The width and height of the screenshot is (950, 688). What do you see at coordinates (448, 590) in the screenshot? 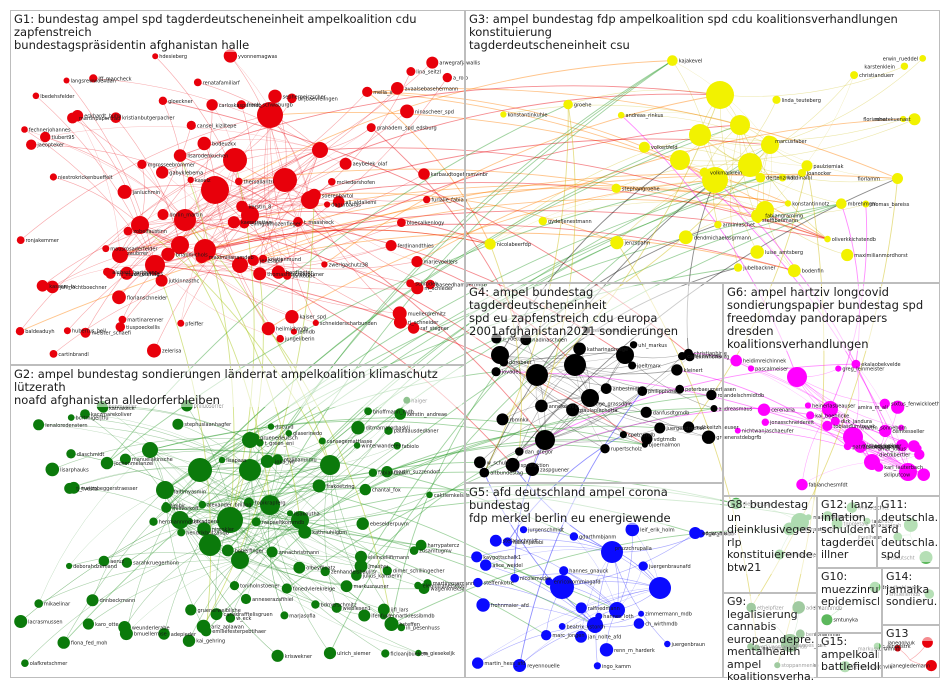
I see `node-label-g2: wagenkneksa` at bounding box center [448, 590].